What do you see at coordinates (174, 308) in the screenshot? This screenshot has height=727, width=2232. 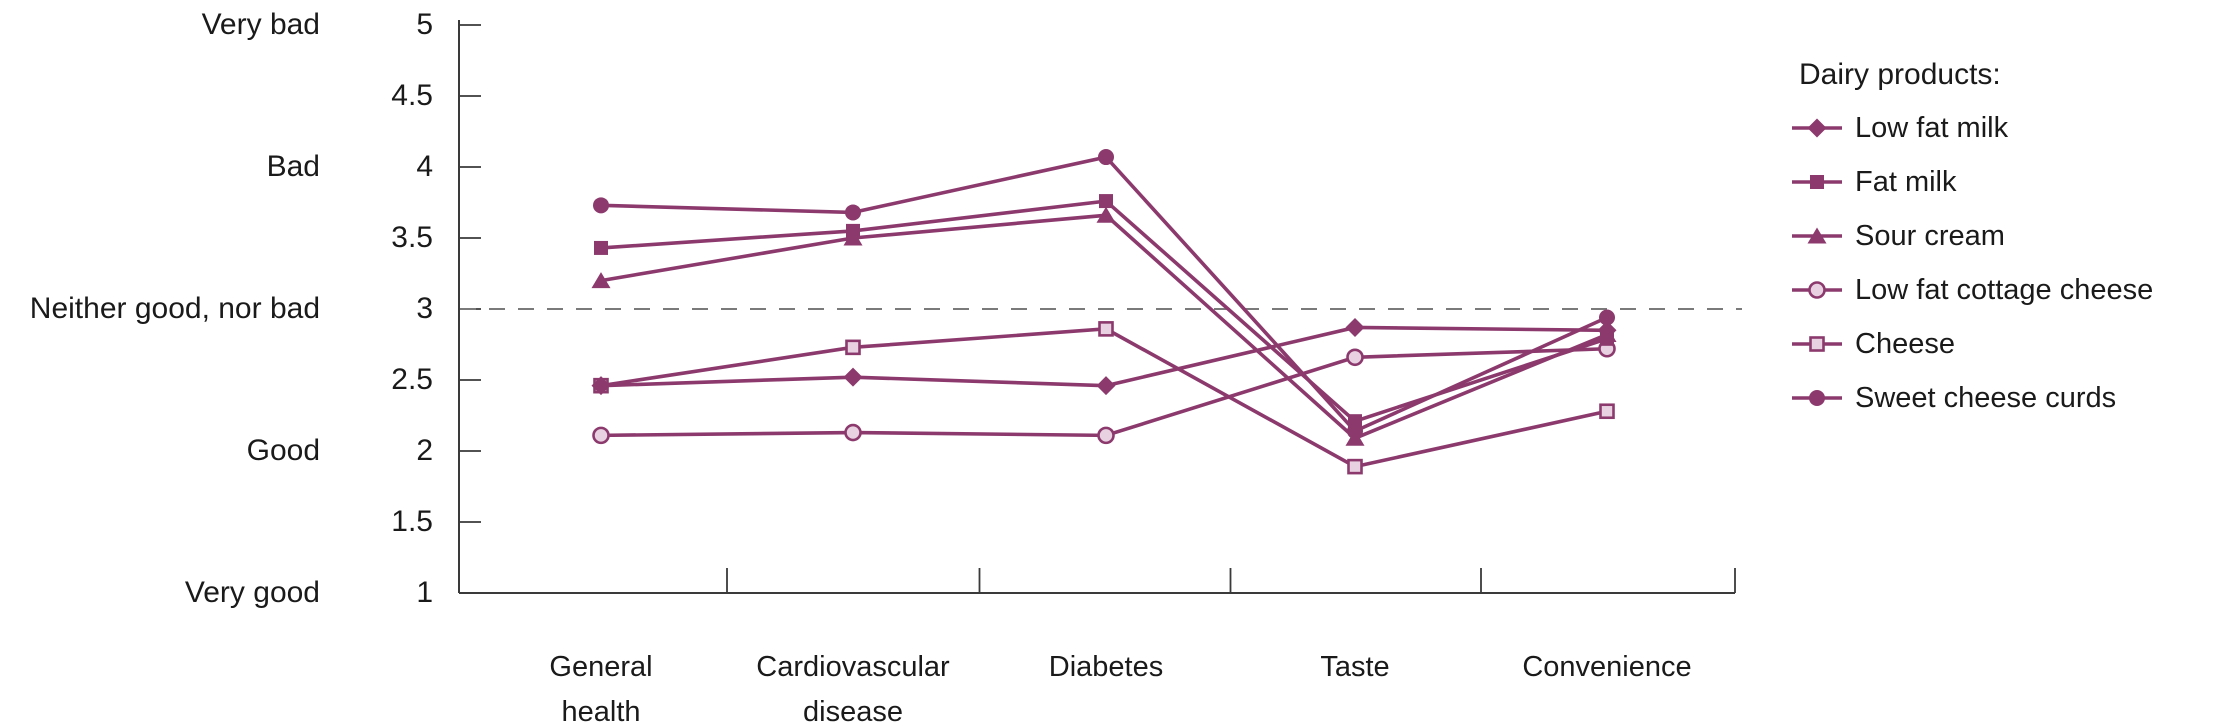 I see `y-axis-semantic-label-3: Neither good, nor bad` at bounding box center [174, 308].